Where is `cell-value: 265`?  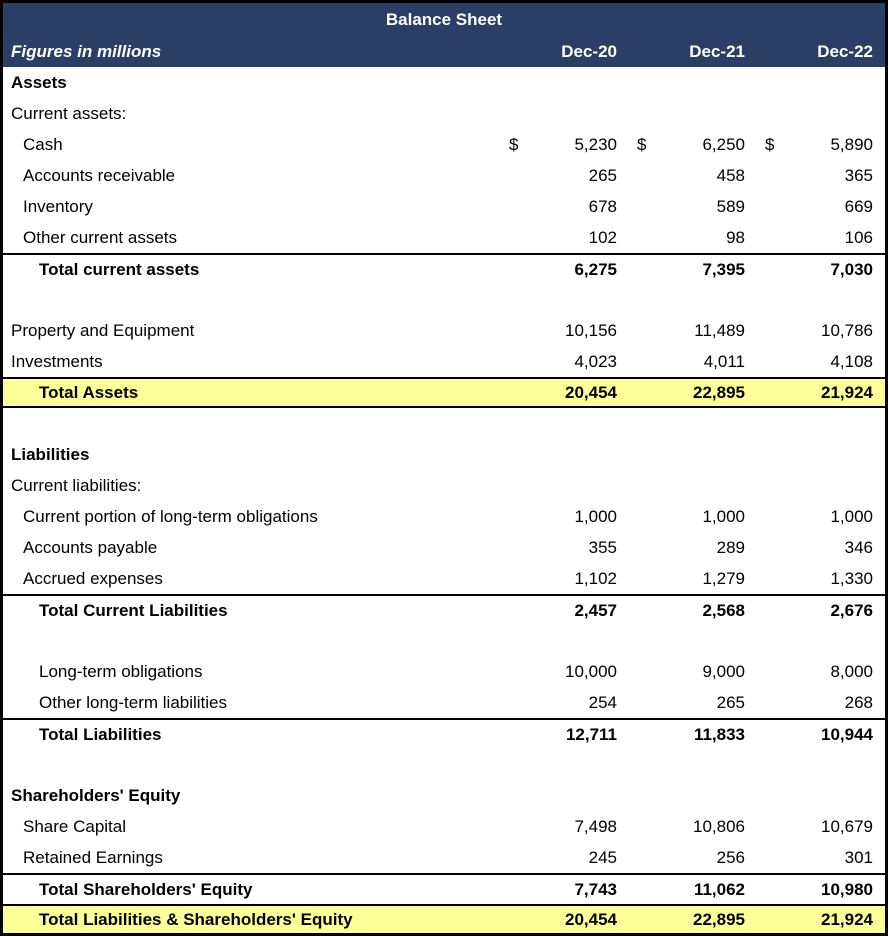 cell-value: 265 is located at coordinates (602, 175).